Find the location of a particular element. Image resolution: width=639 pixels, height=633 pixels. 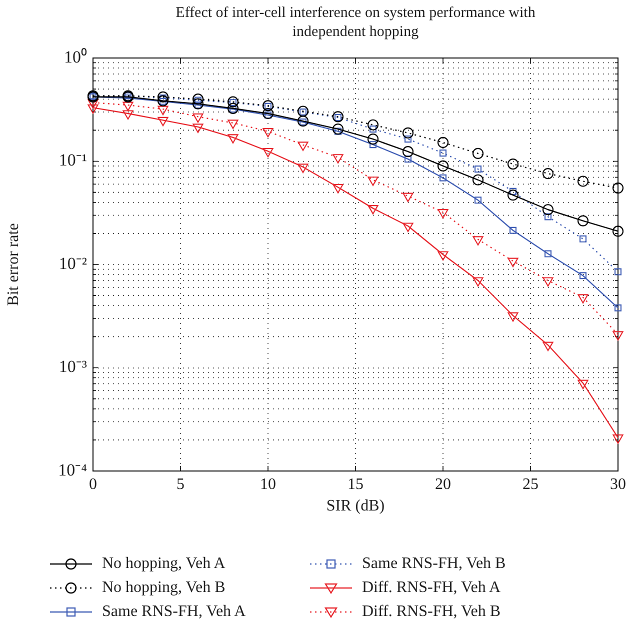

legend-label: Same RNS-FH, Veh B is located at coordinates (434, 564).